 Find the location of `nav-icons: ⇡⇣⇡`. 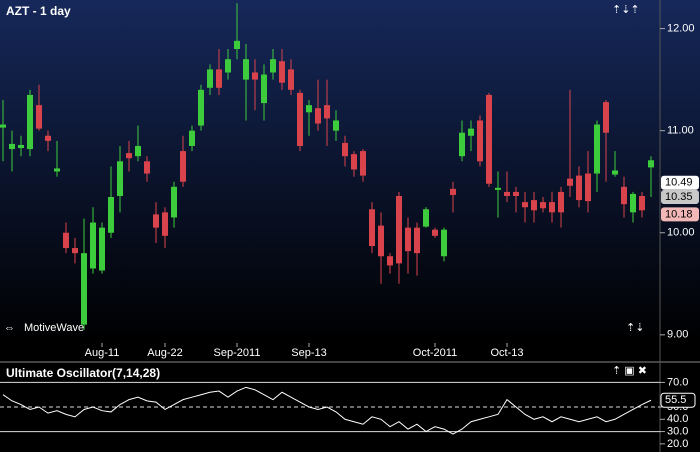

nav-icons: ⇡⇣⇡ is located at coordinates (626, 10).